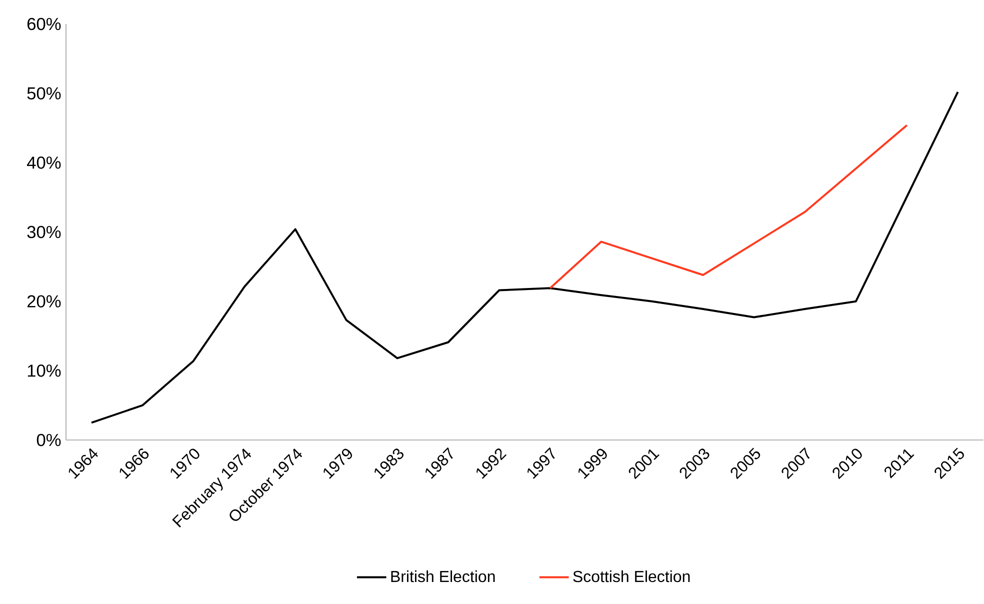 This screenshot has height=604, width=984. Describe the element at coordinates (44, 232) in the screenshot. I see `y-tick-label: 30%` at that location.